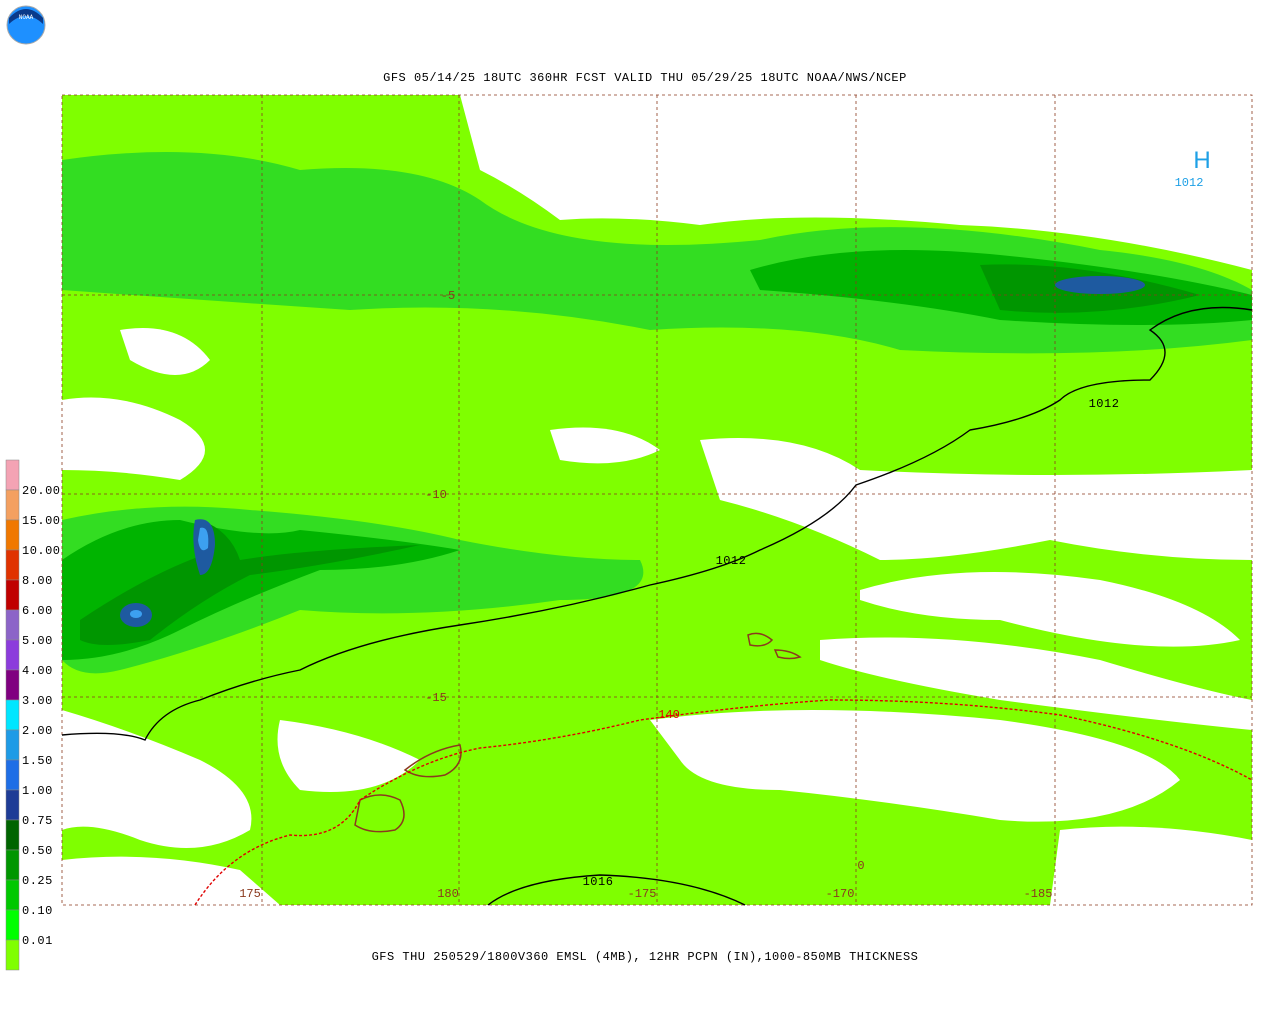  Describe the element at coordinates (26, 17) in the screenshot. I see `logo-text: NOAA` at that location.